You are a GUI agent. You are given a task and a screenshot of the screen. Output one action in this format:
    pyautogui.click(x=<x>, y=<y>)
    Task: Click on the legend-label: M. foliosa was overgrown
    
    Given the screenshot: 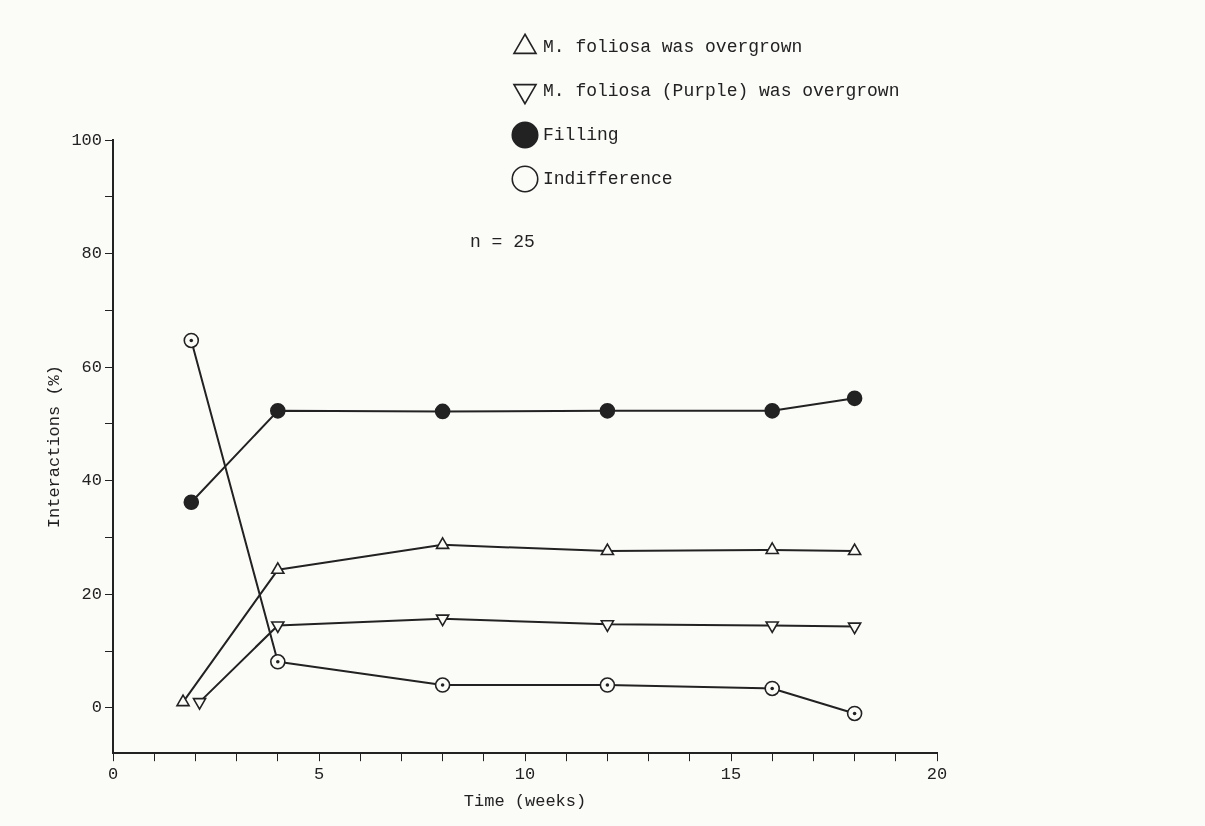 What is the action you would take?
    pyautogui.click(x=673, y=46)
    